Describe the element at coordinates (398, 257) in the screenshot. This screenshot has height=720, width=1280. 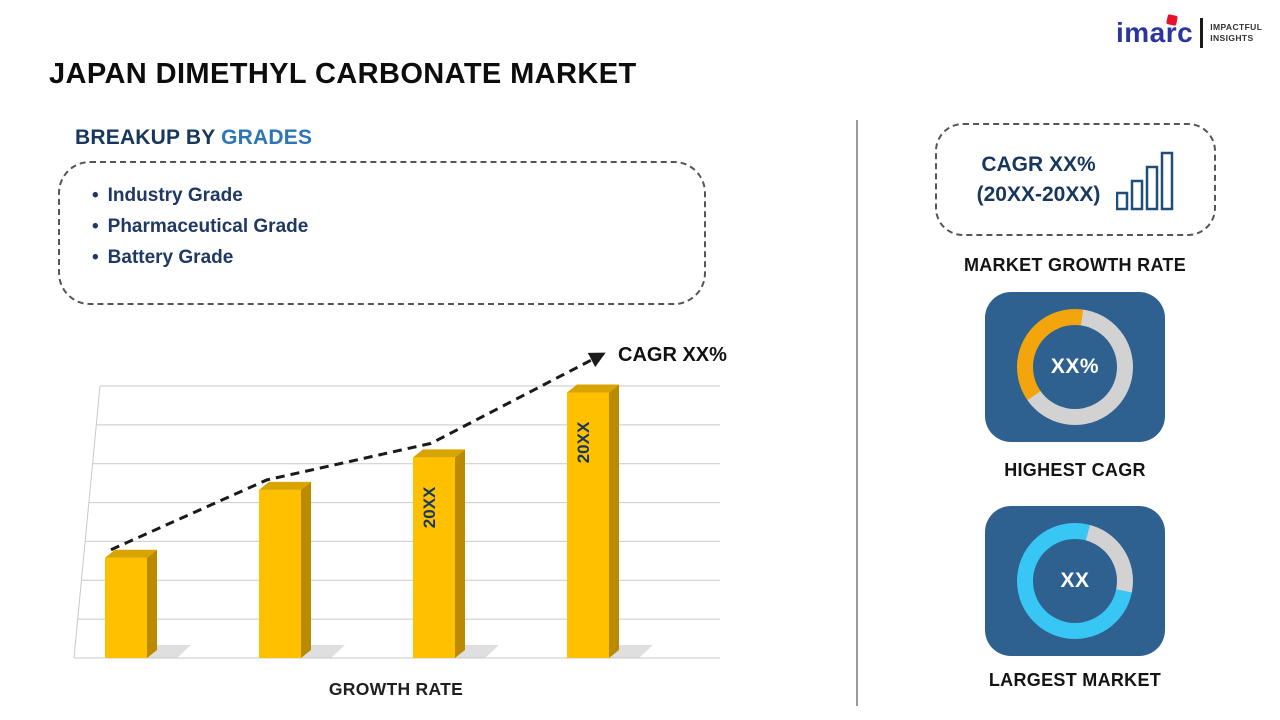
I see `list-item: • Battery Grade` at that location.